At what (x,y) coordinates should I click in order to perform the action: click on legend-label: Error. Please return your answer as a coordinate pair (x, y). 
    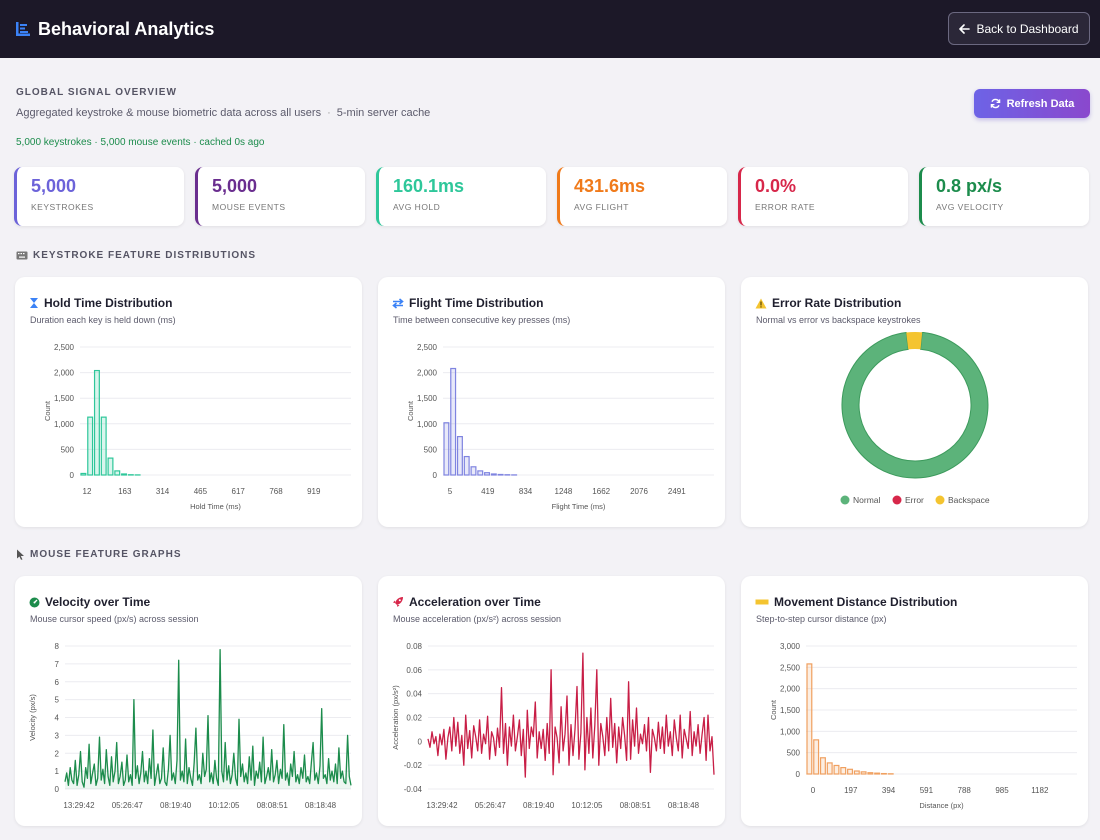
    Looking at the image, I should click on (914, 500).